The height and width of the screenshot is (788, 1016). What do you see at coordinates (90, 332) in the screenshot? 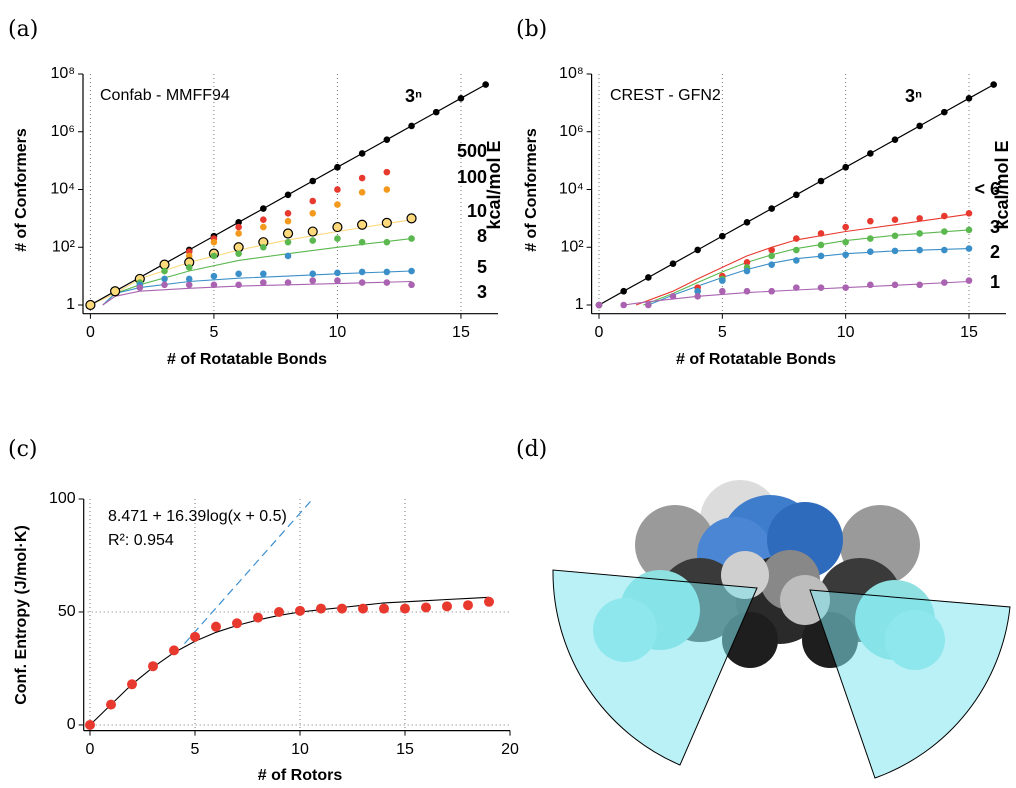
I see `x-tick-label: 0` at bounding box center [90, 332].